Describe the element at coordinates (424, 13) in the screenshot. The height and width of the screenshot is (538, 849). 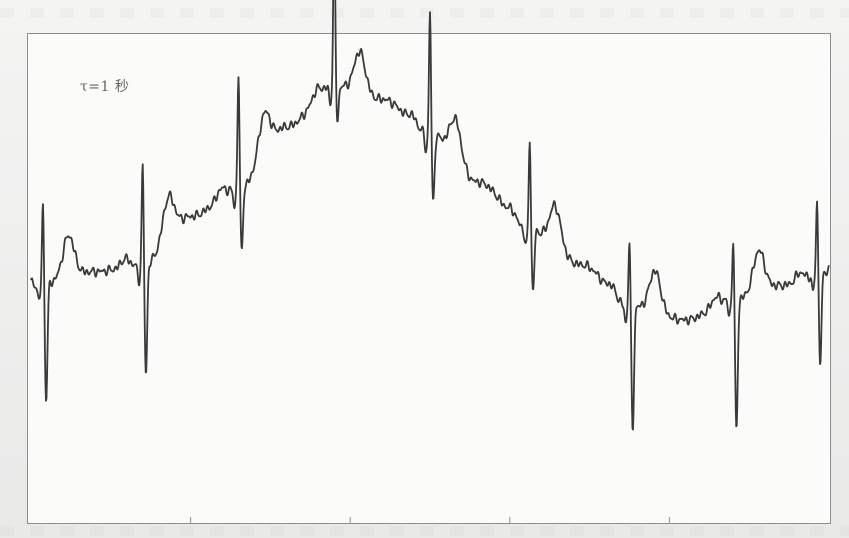
I see `bleed-through-top` at that location.